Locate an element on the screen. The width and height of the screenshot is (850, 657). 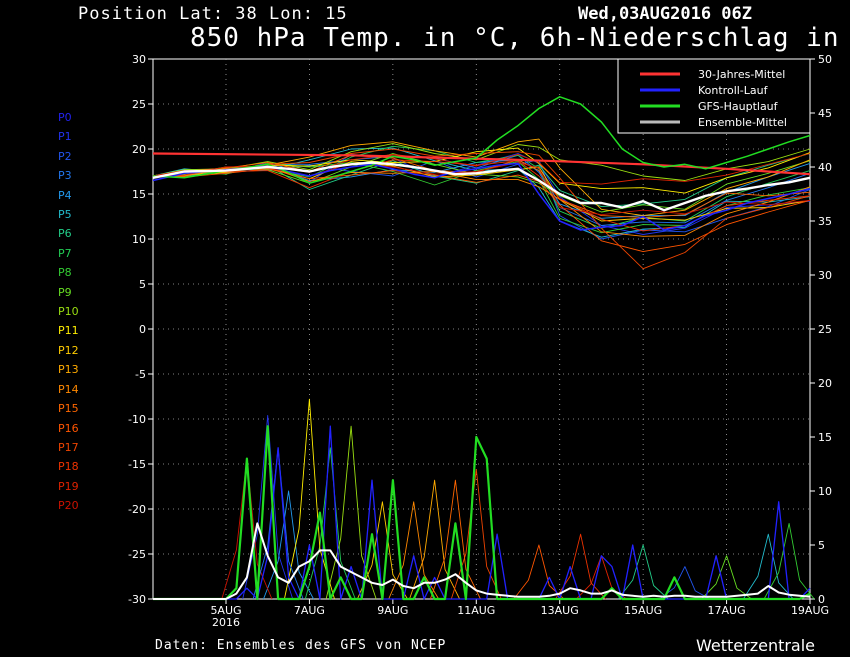
y-left-tick-label: -10 is located at coordinates (137, 419).